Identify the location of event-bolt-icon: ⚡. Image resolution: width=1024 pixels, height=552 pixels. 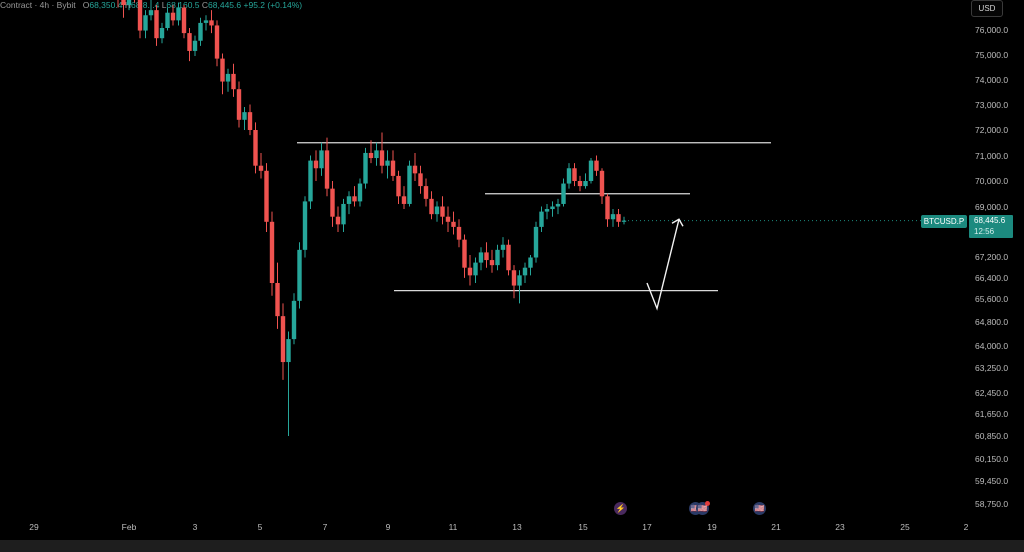
(620, 508).